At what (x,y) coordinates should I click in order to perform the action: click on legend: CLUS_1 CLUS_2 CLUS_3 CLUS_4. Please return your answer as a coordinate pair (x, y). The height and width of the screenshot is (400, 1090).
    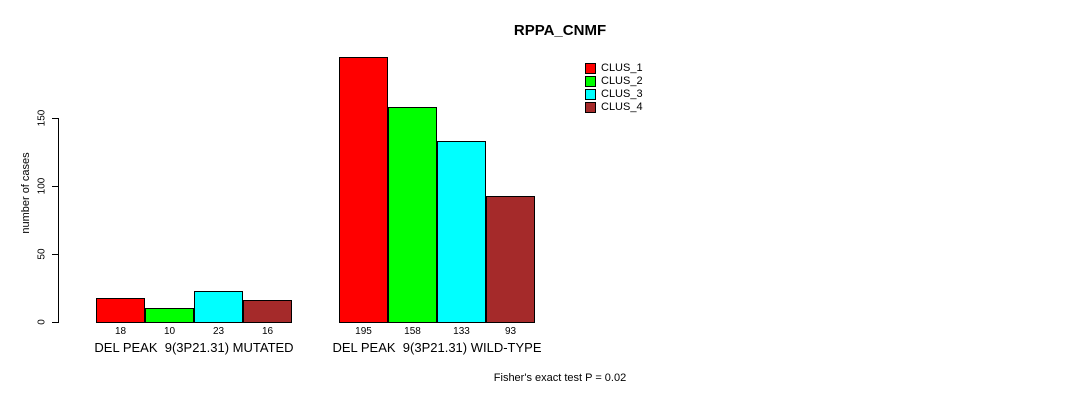
    Looking at the image, I should click on (614, 88).